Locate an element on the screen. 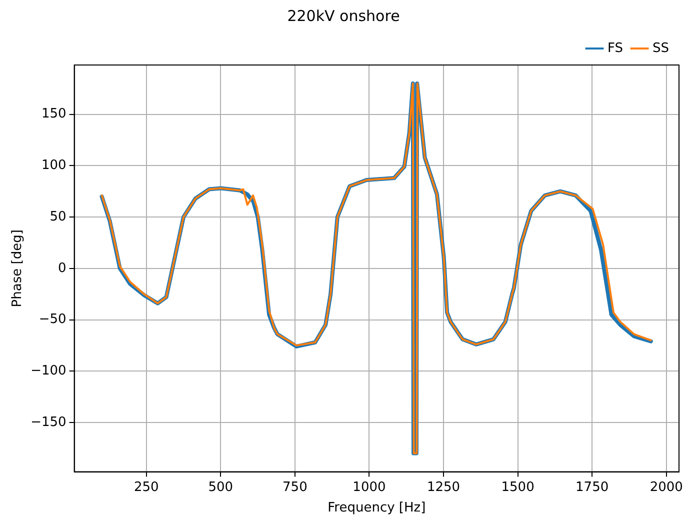 The height and width of the screenshot is (522, 687). x-tick-label: 1000 is located at coordinates (369, 487).